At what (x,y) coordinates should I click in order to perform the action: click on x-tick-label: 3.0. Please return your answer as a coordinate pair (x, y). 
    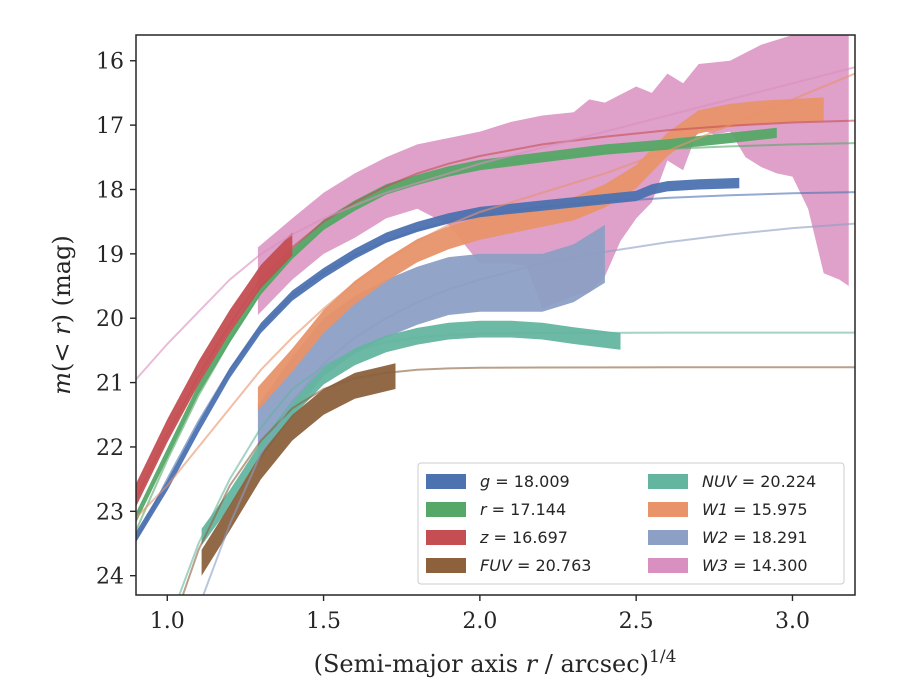
    Looking at the image, I should click on (792, 621).